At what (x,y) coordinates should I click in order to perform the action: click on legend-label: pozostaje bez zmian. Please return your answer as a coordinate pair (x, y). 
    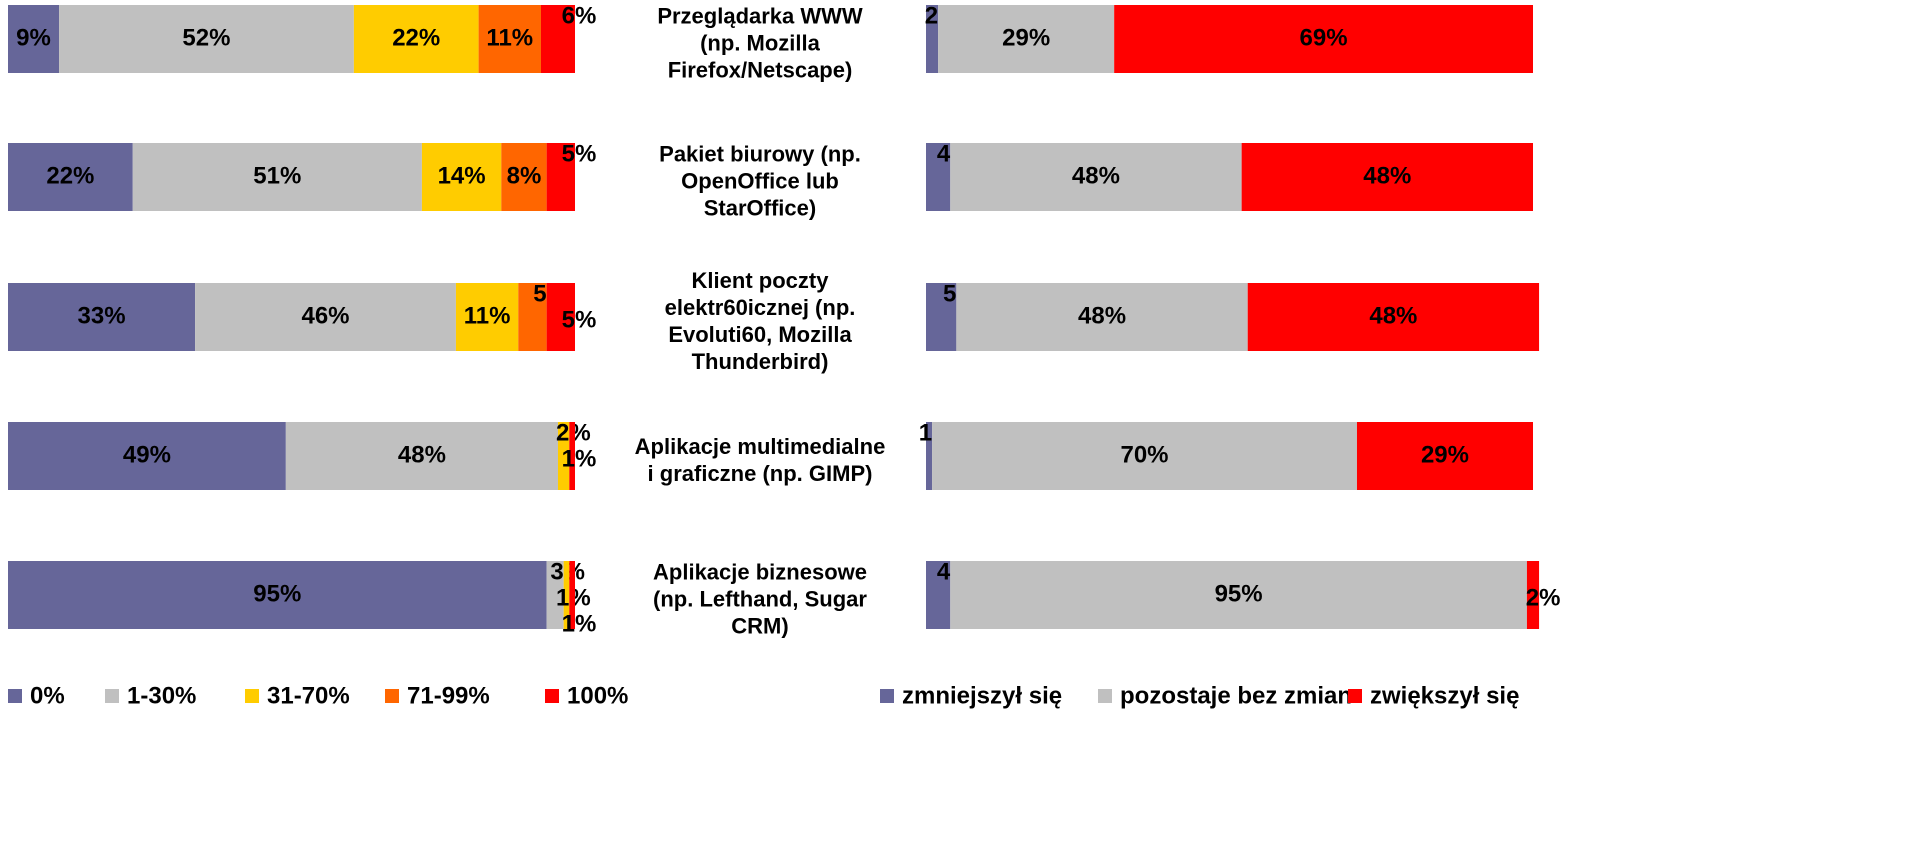
    Looking at the image, I should click on (1236, 695).